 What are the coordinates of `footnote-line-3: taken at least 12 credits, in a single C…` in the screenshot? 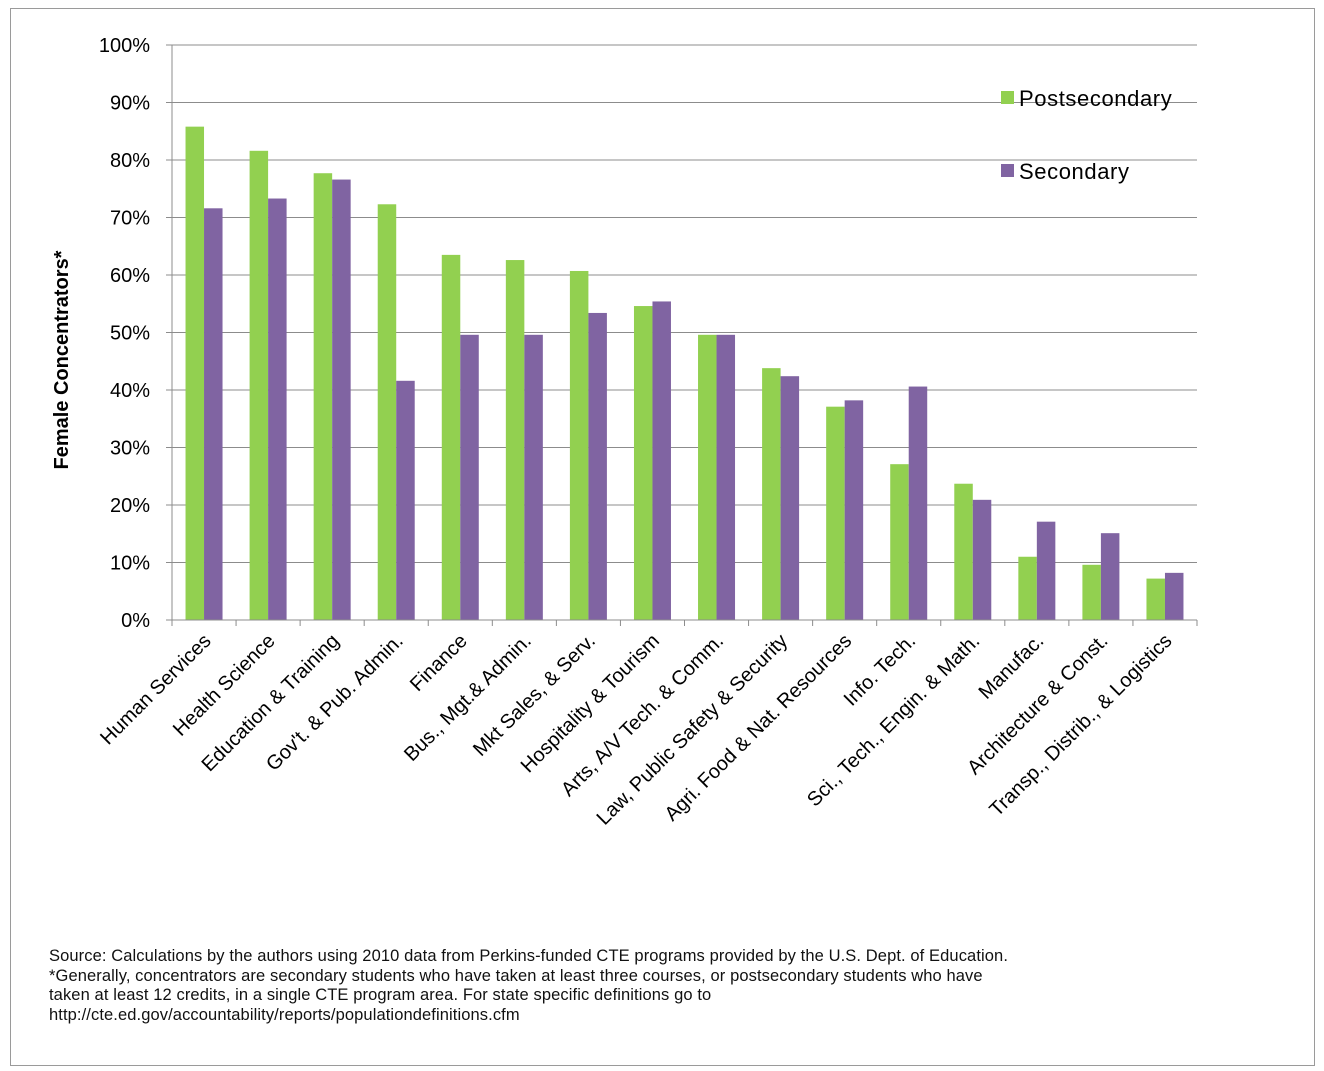 It's located at (380, 995).